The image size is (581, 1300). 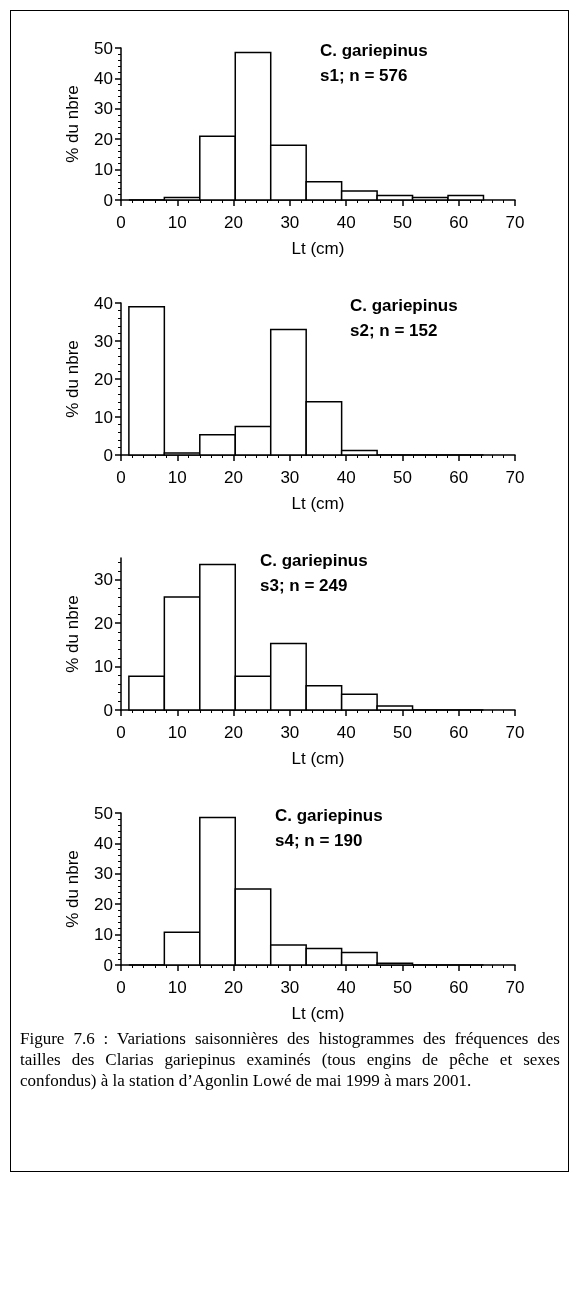 What do you see at coordinates (394, 330) in the screenshot?
I see `annotation: s2; n = 152` at bounding box center [394, 330].